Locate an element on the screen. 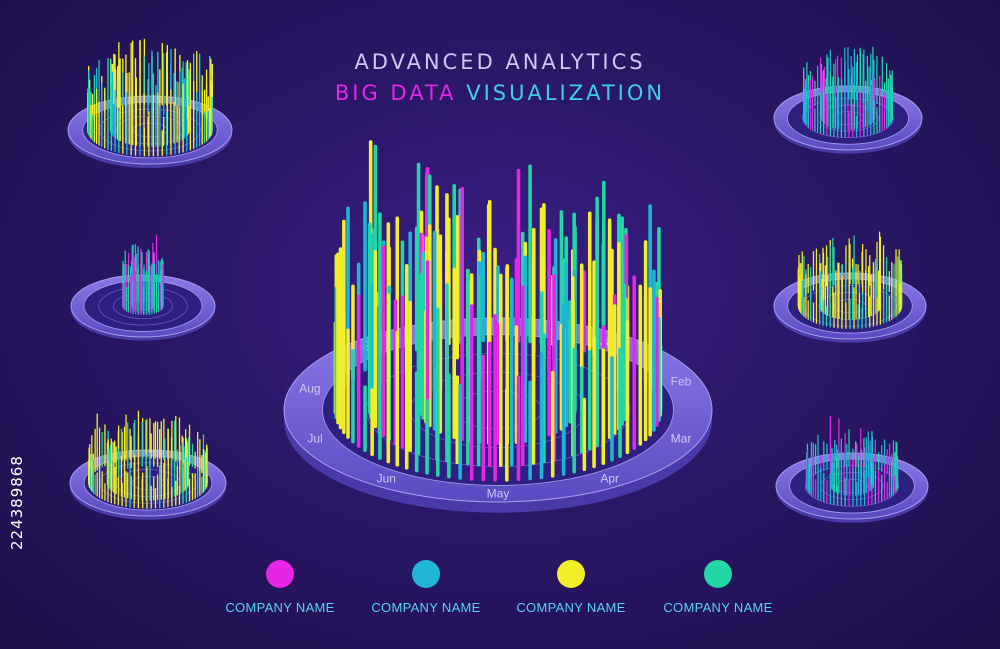 The height and width of the screenshot is (649, 1000). month-label: Jun is located at coordinates (386, 479).